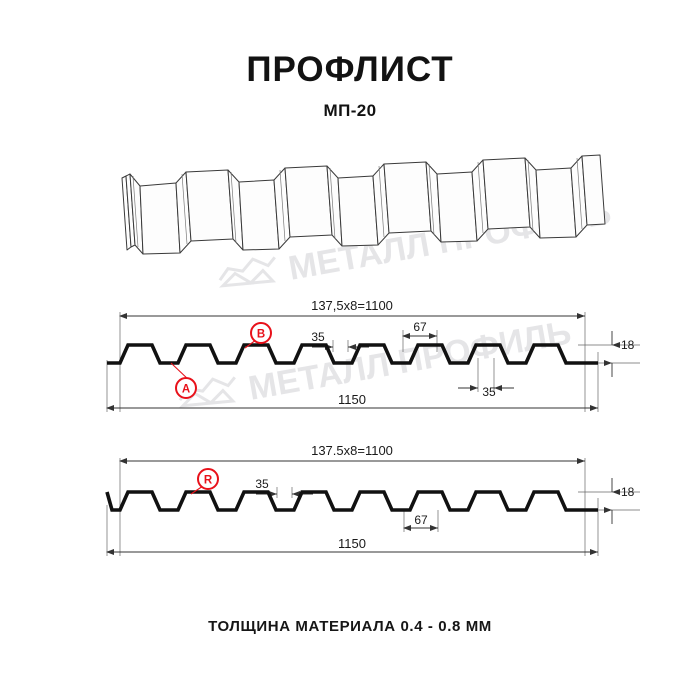  I want to click on marker-a-label: A, so click(186, 390).